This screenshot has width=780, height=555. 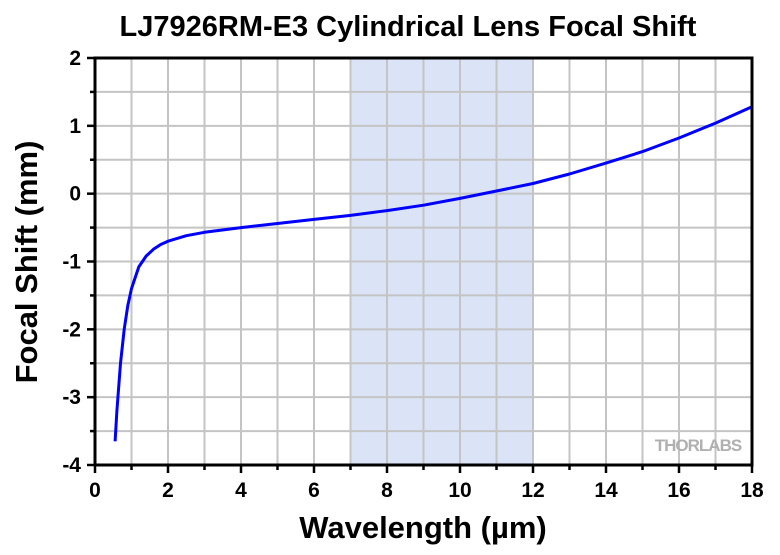 I want to click on x-axis-label: Wavelength (µm), so click(x=423, y=527).